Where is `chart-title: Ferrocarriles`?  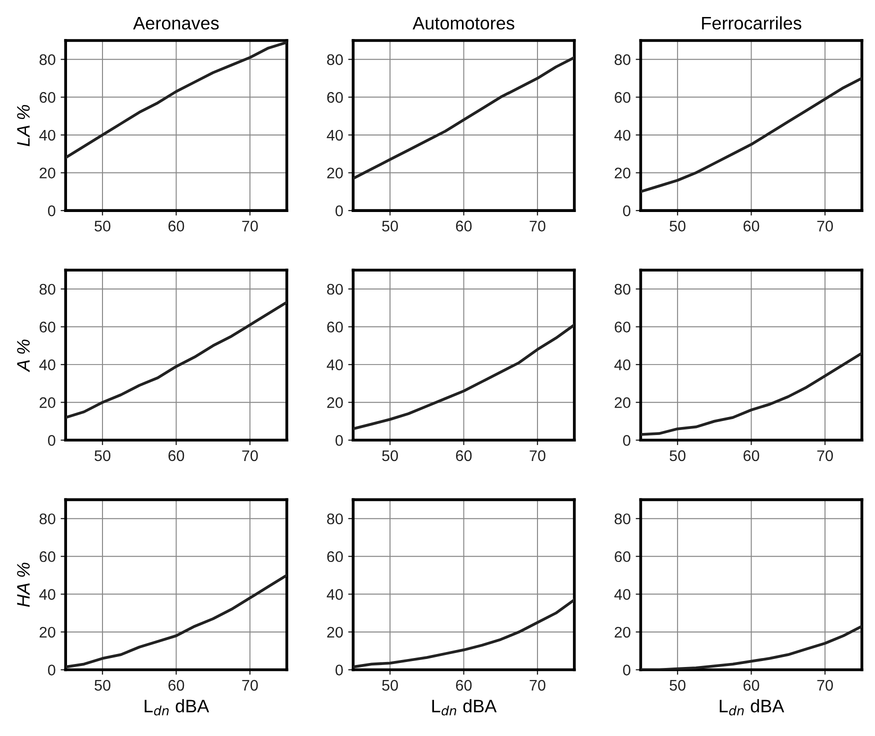 chart-title: Ferrocarriles is located at coordinates (752, 23).